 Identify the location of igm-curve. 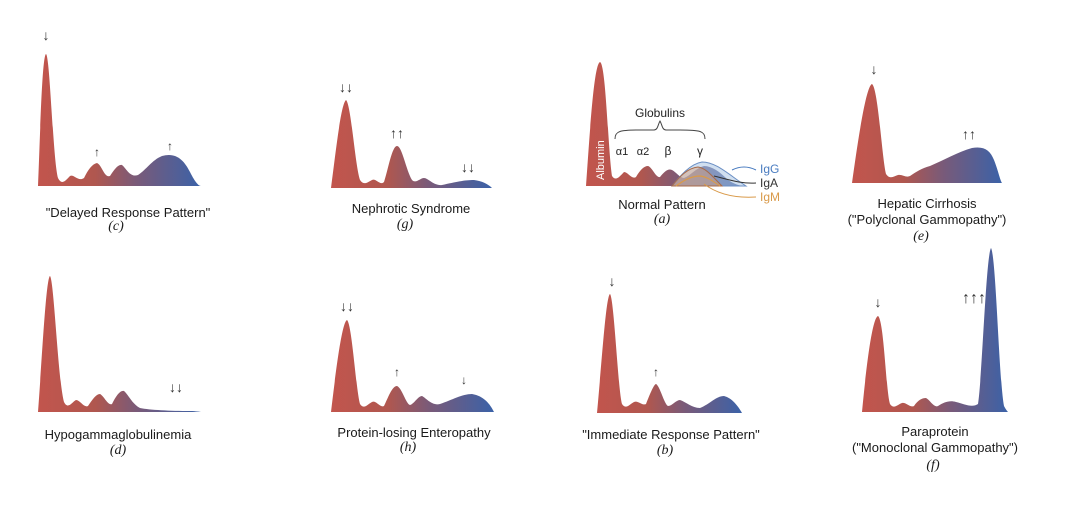
(698, 181).